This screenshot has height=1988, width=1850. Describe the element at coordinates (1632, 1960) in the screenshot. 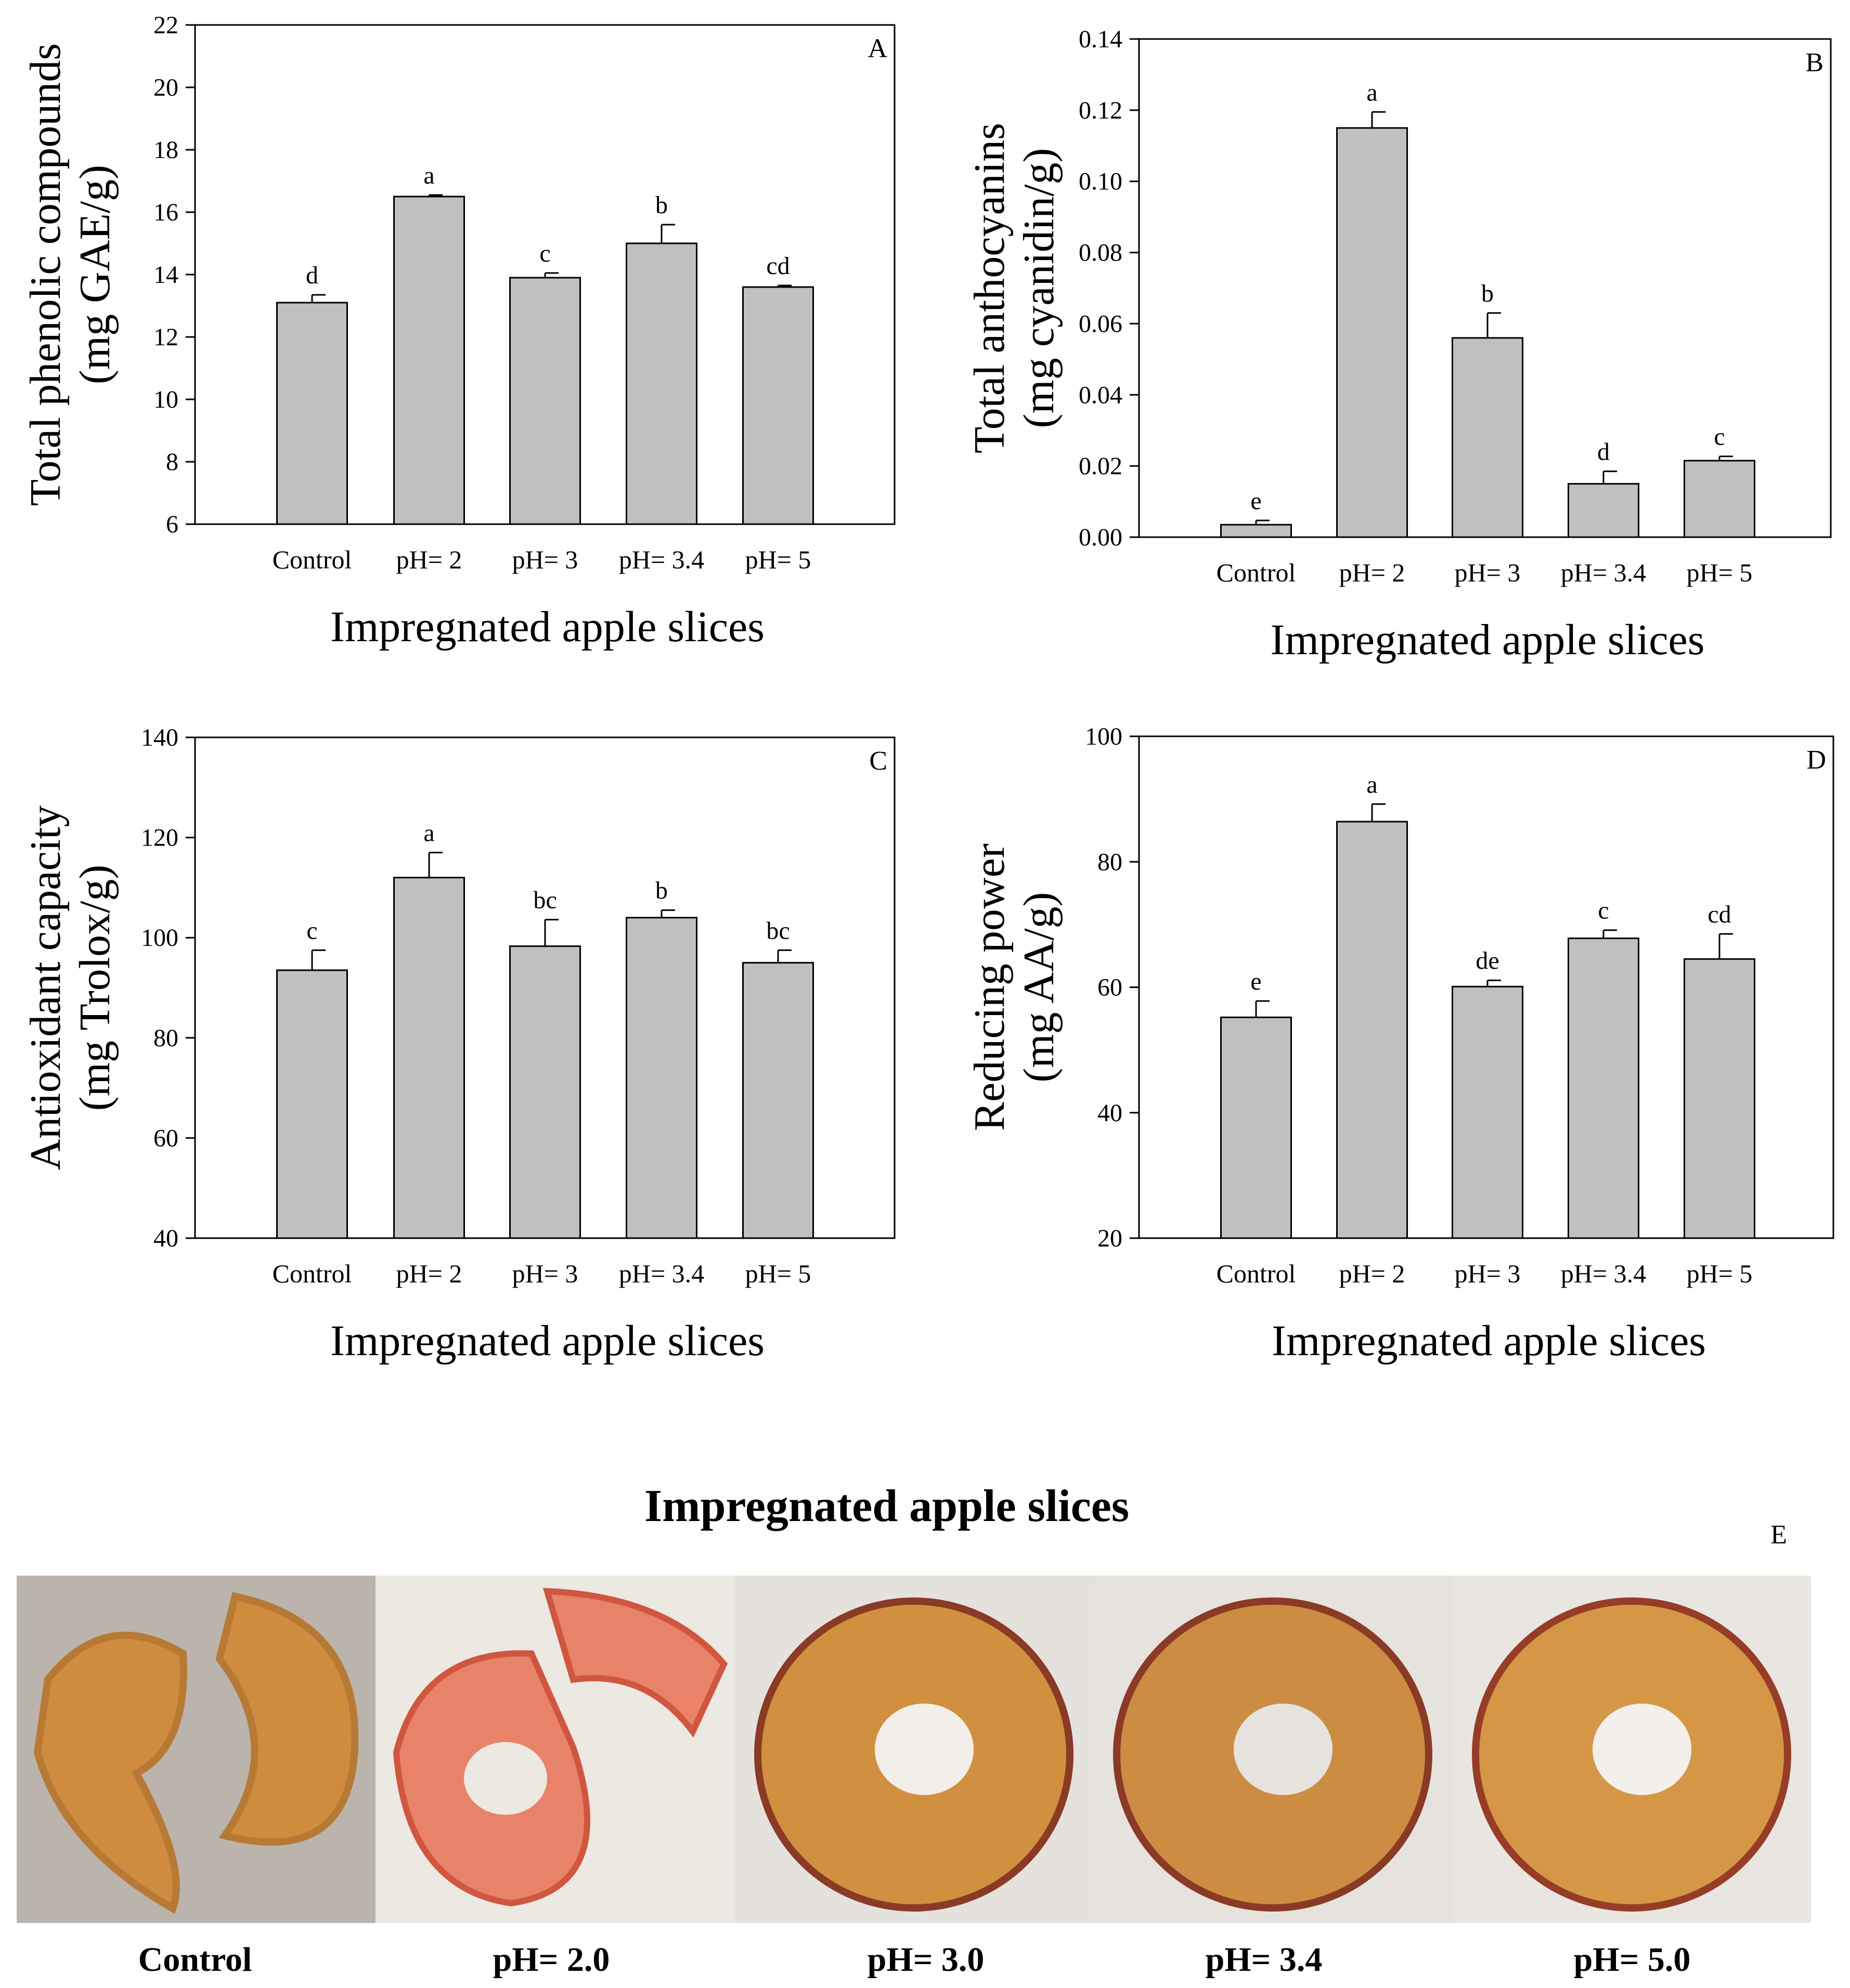

I see `photo-label: pH= 5.0` at that location.